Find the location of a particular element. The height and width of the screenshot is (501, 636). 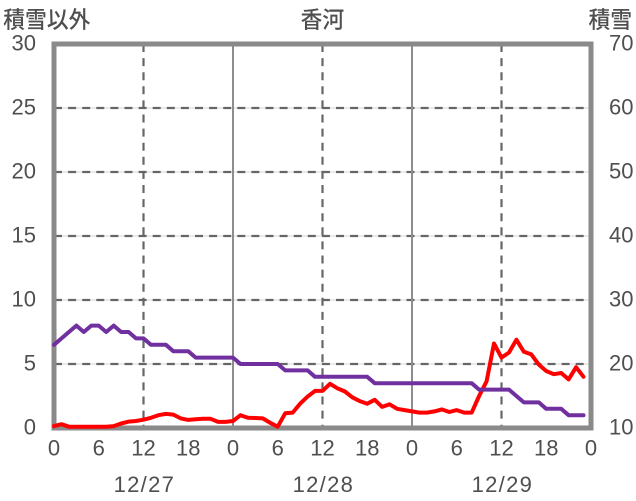

svg-text: 50 is located at coordinates (621, 171).